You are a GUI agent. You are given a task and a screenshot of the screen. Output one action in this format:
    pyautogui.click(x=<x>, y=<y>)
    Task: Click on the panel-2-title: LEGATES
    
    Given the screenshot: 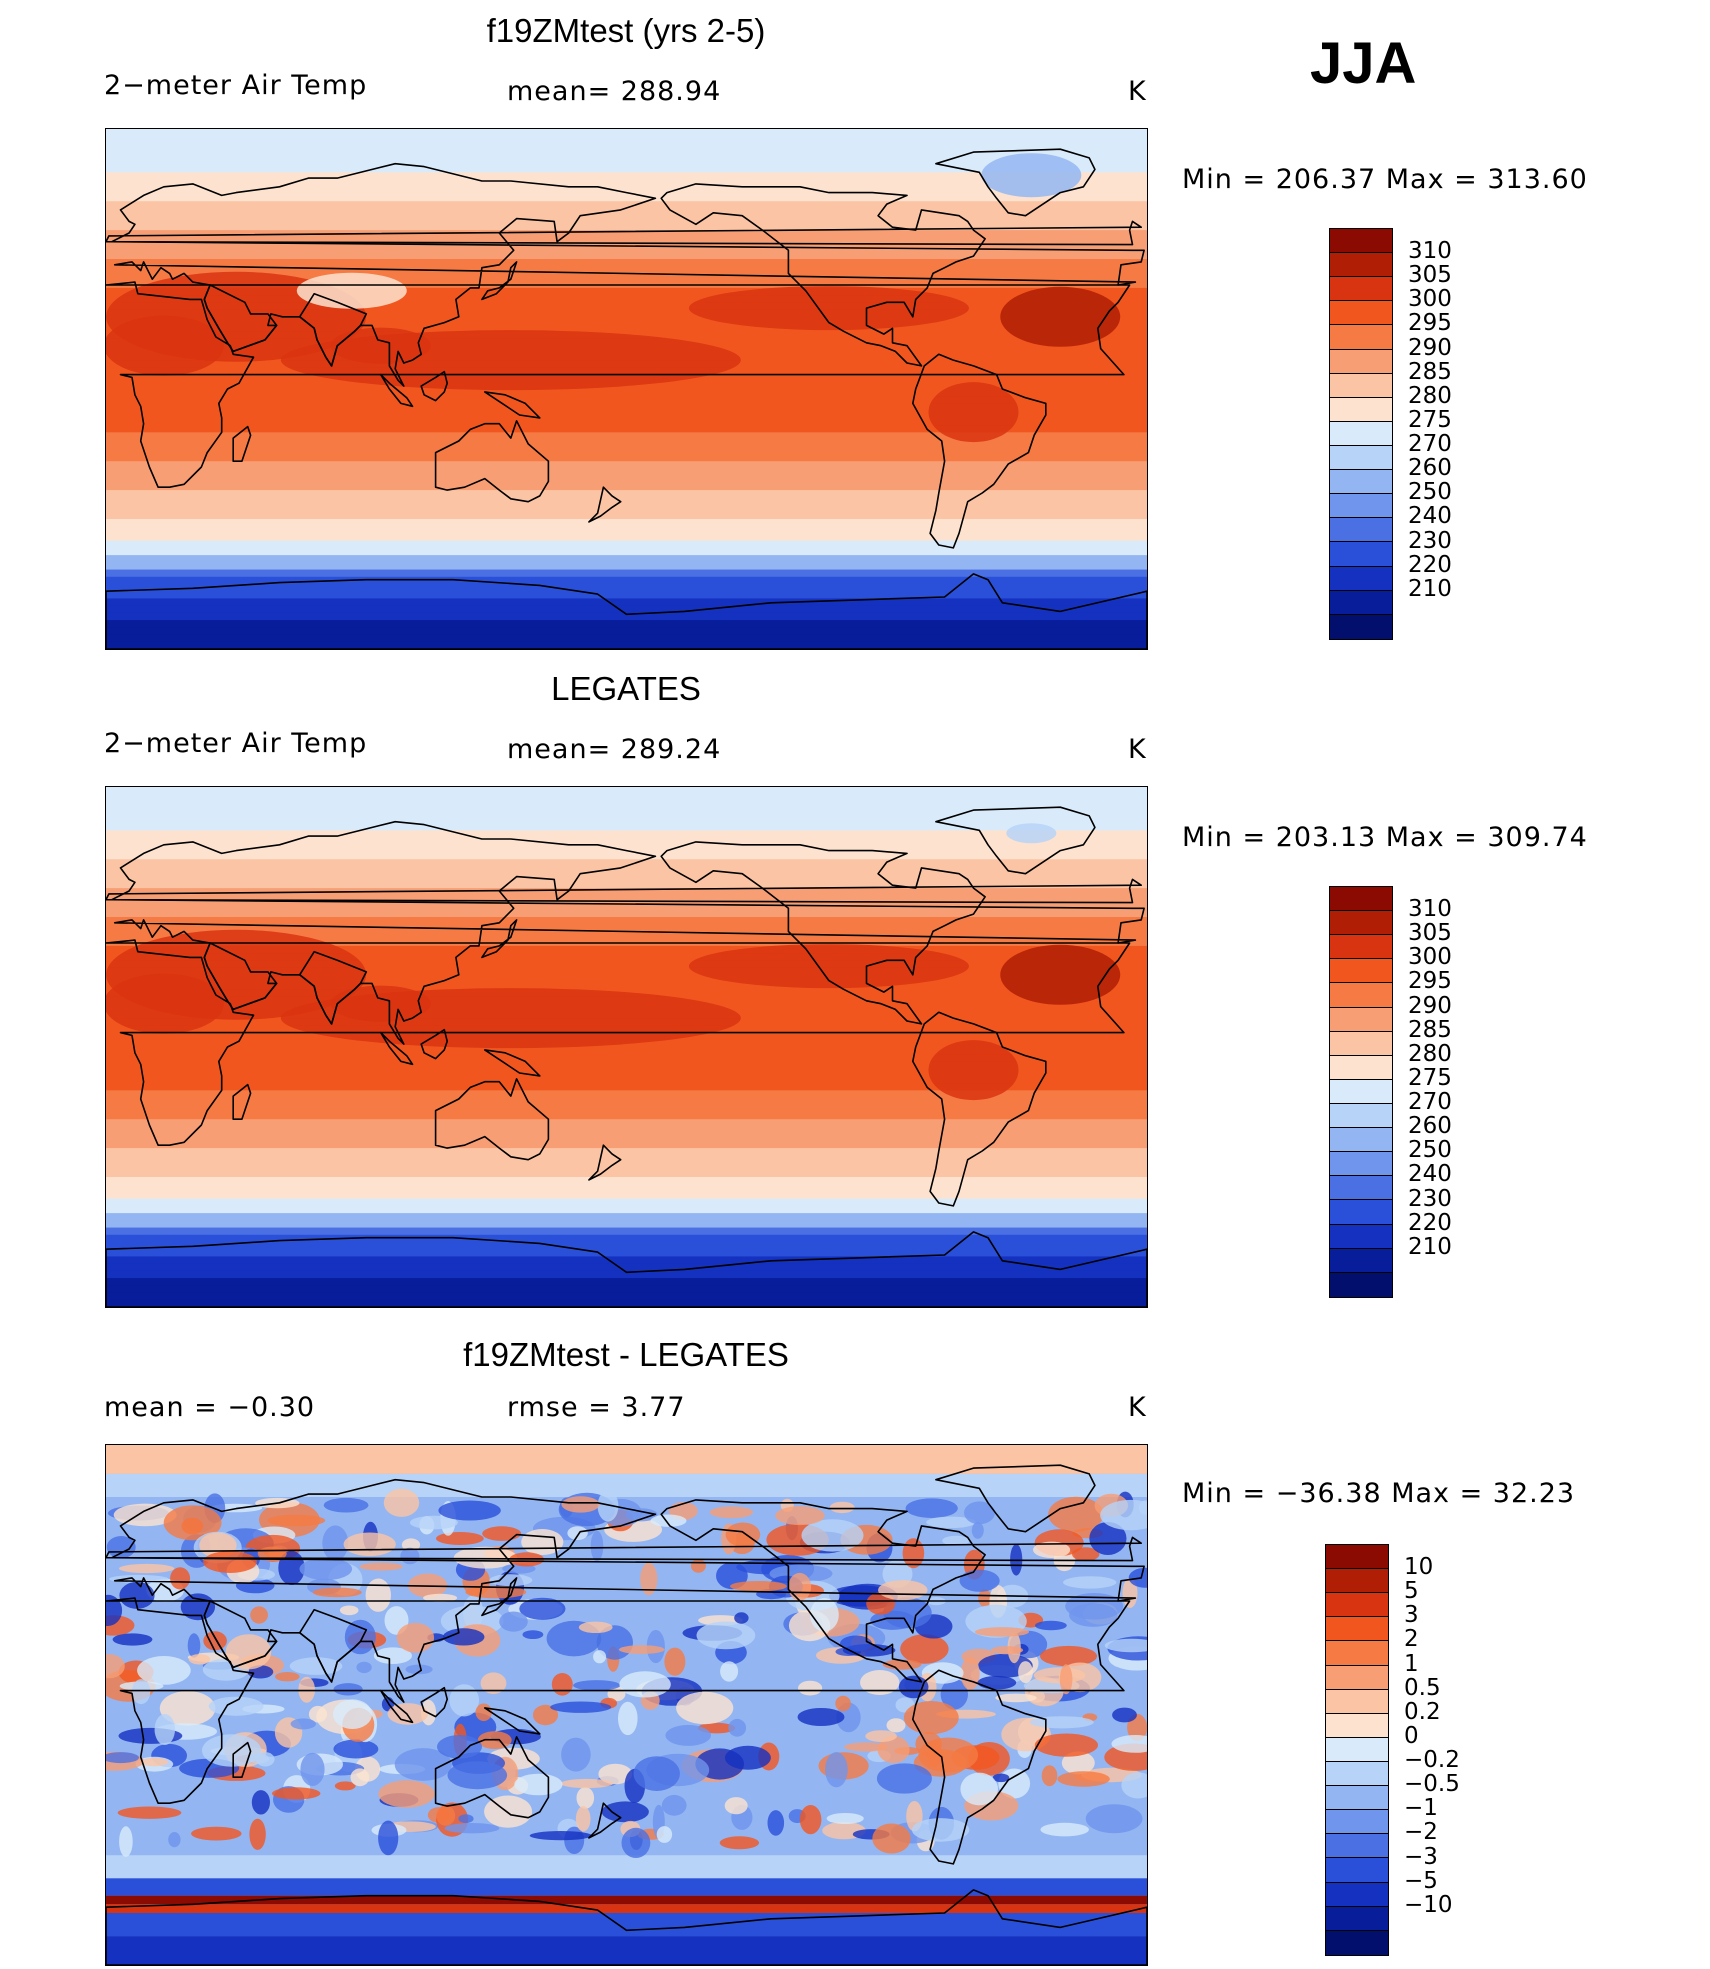 What is the action you would take?
    pyautogui.click(x=626, y=688)
    